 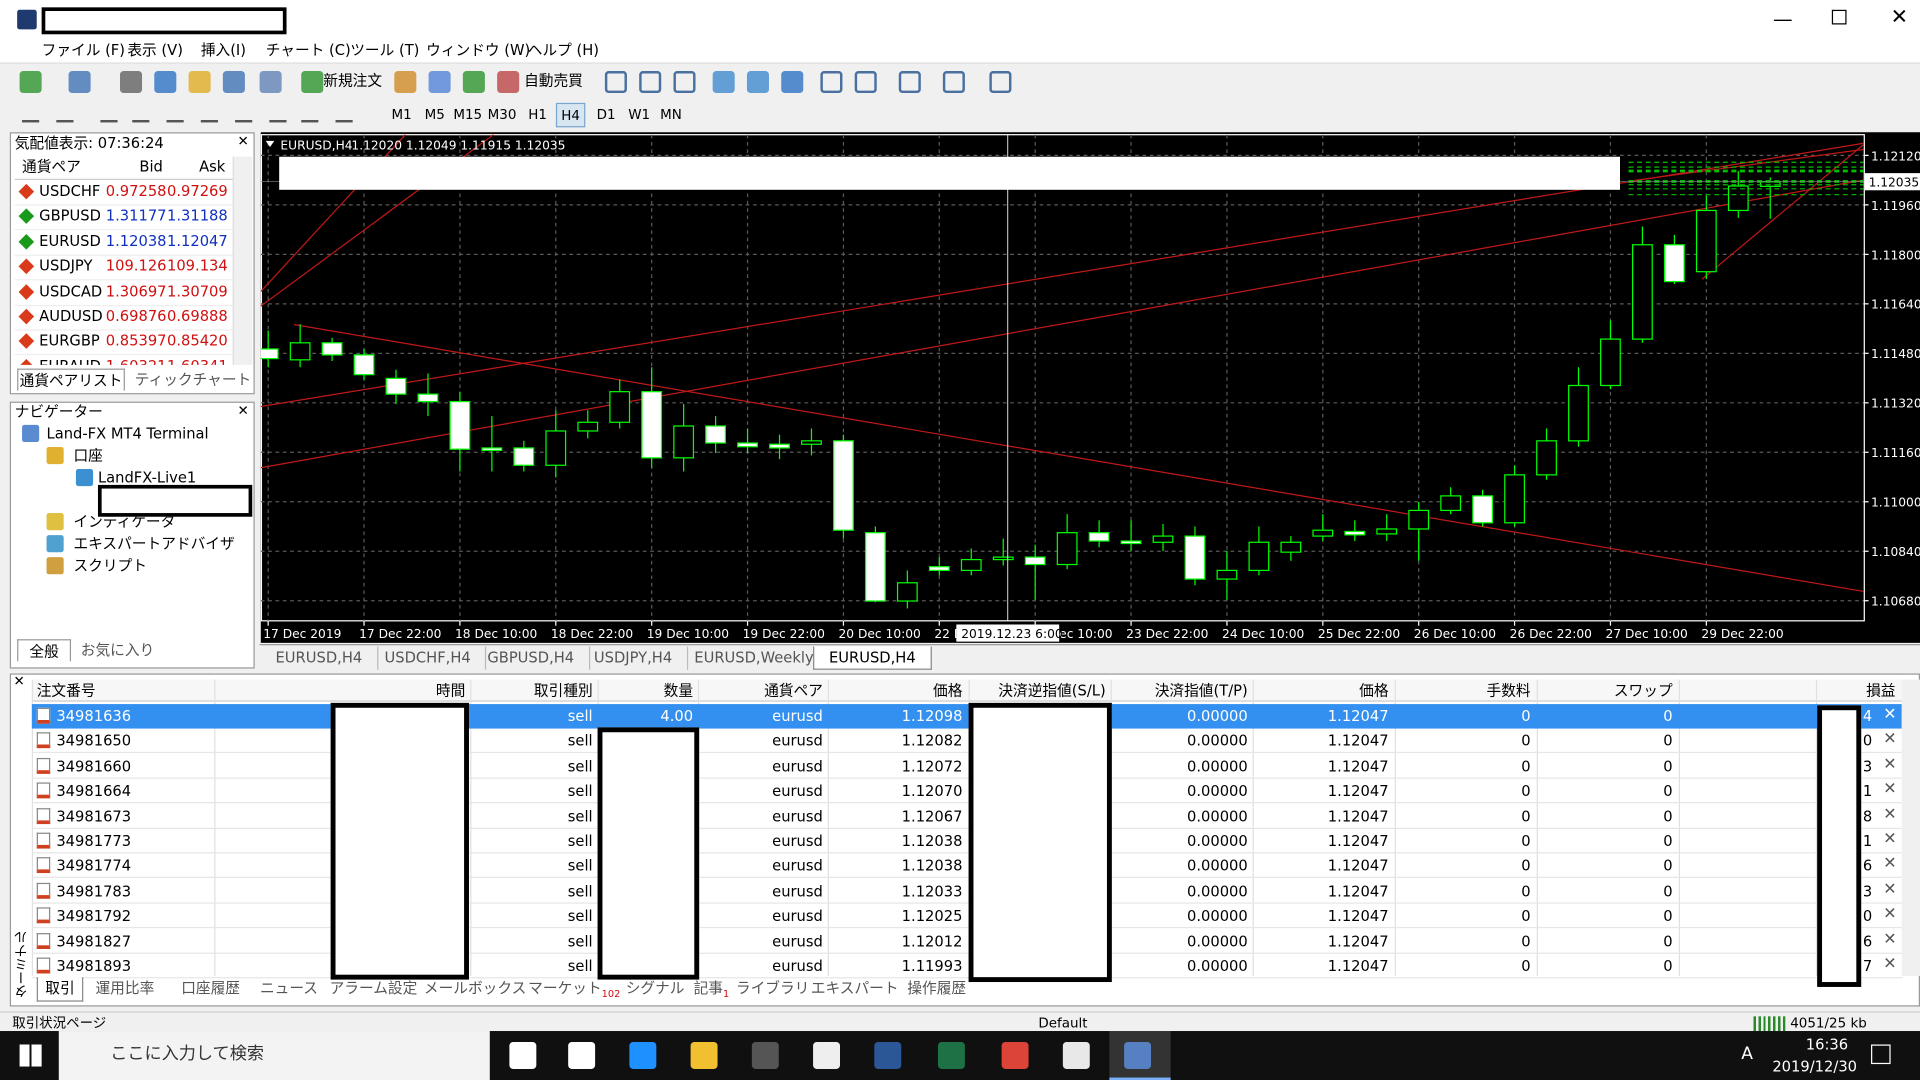 What do you see at coordinates (475, 989) in the screenshot?
I see `terminal-tab: メールボックス` at bounding box center [475, 989].